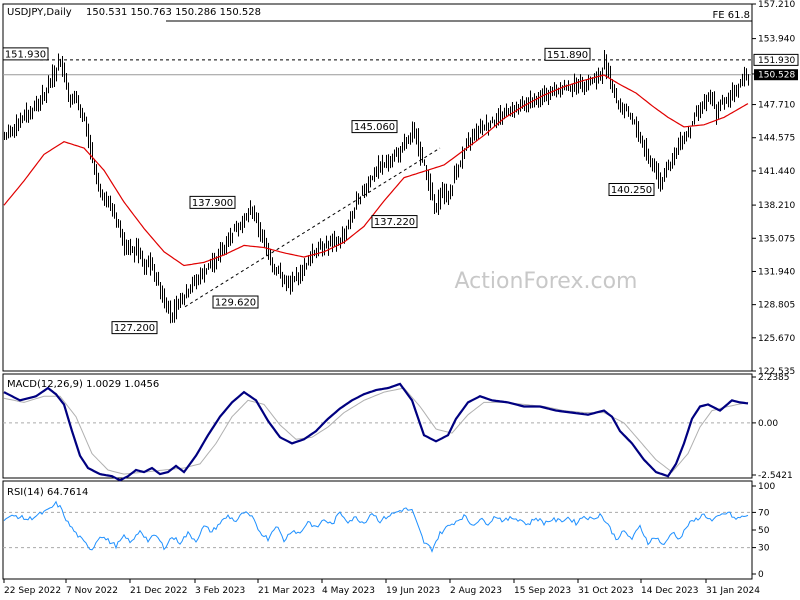 Image resolution: width=800 pixels, height=600 pixels. I want to click on fe-618-label: FE 61.8, so click(731, 15).